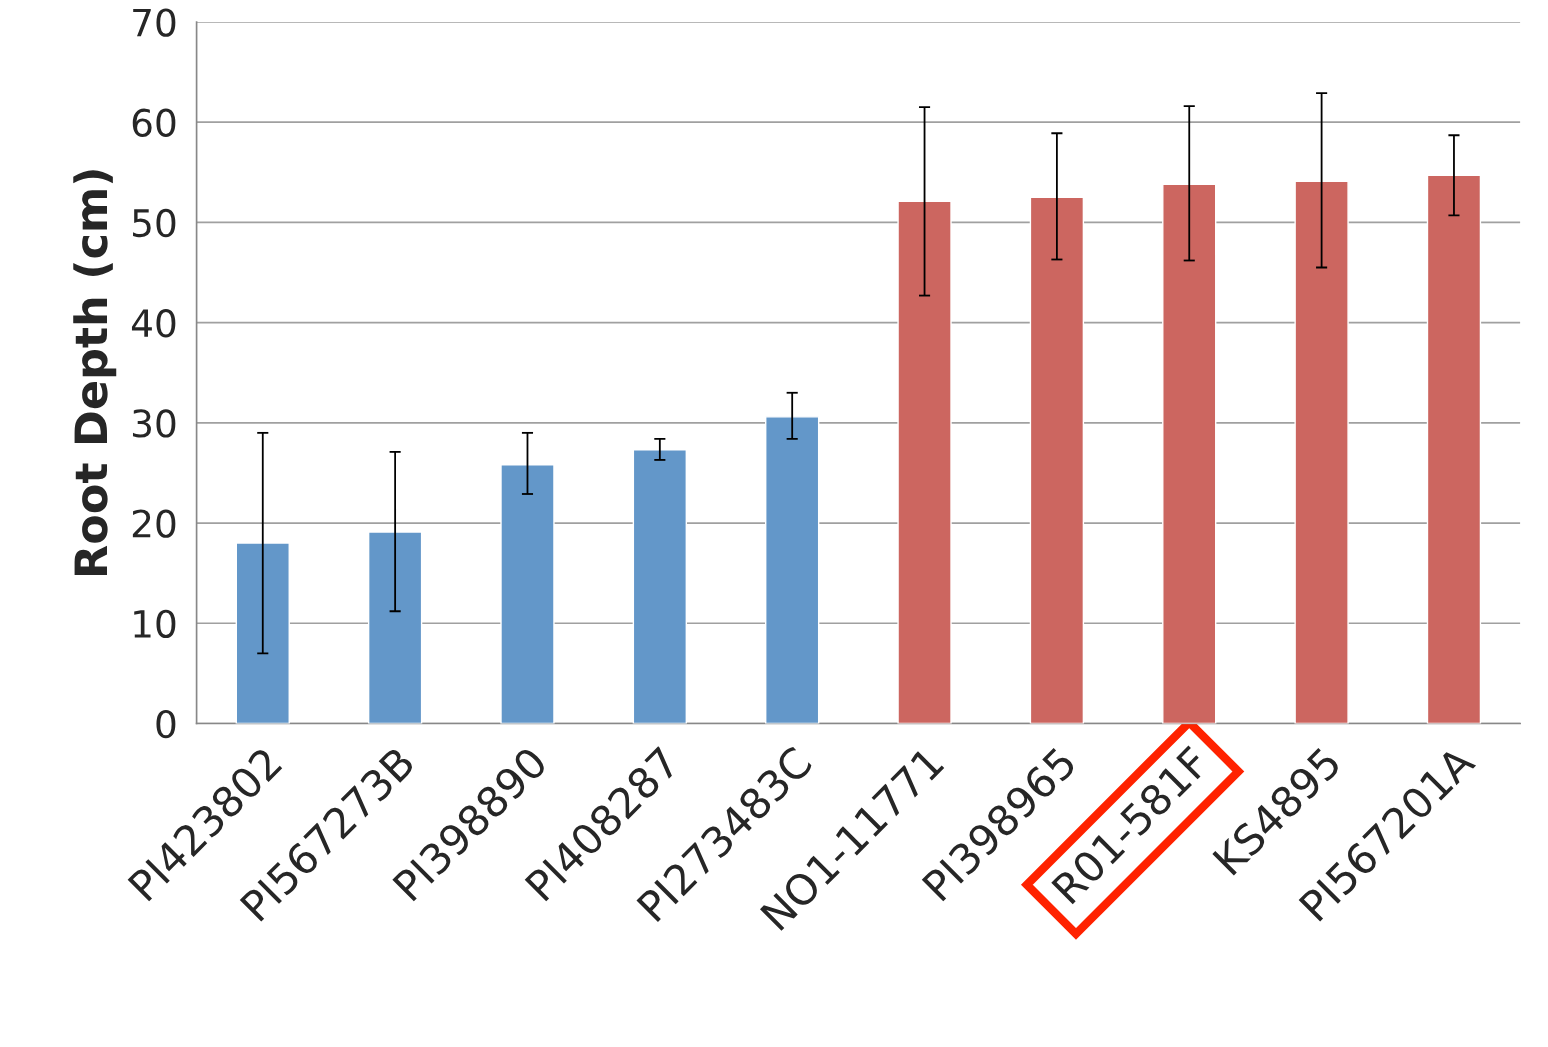  Describe the element at coordinates (154, 223) in the screenshot. I see `y-tick-label: 50` at that location.